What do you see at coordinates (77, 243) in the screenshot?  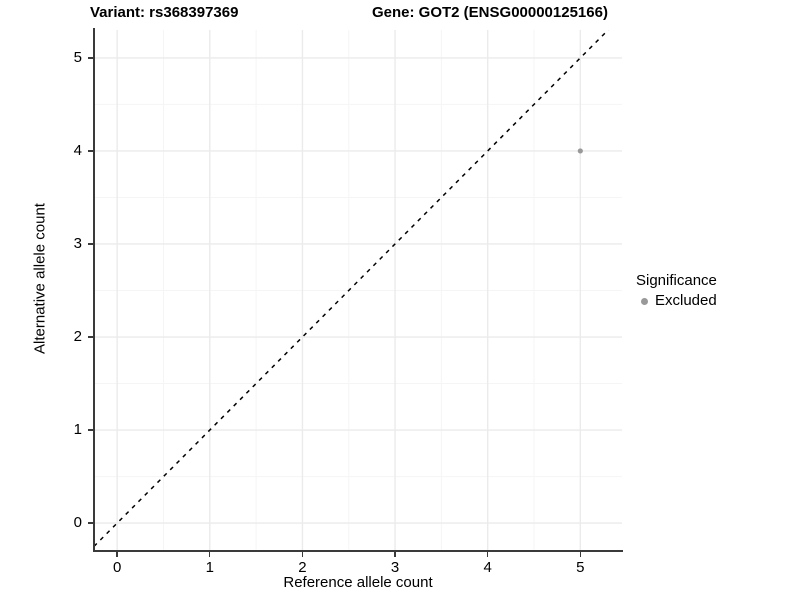 I see `y-tick-label: 3` at bounding box center [77, 243].